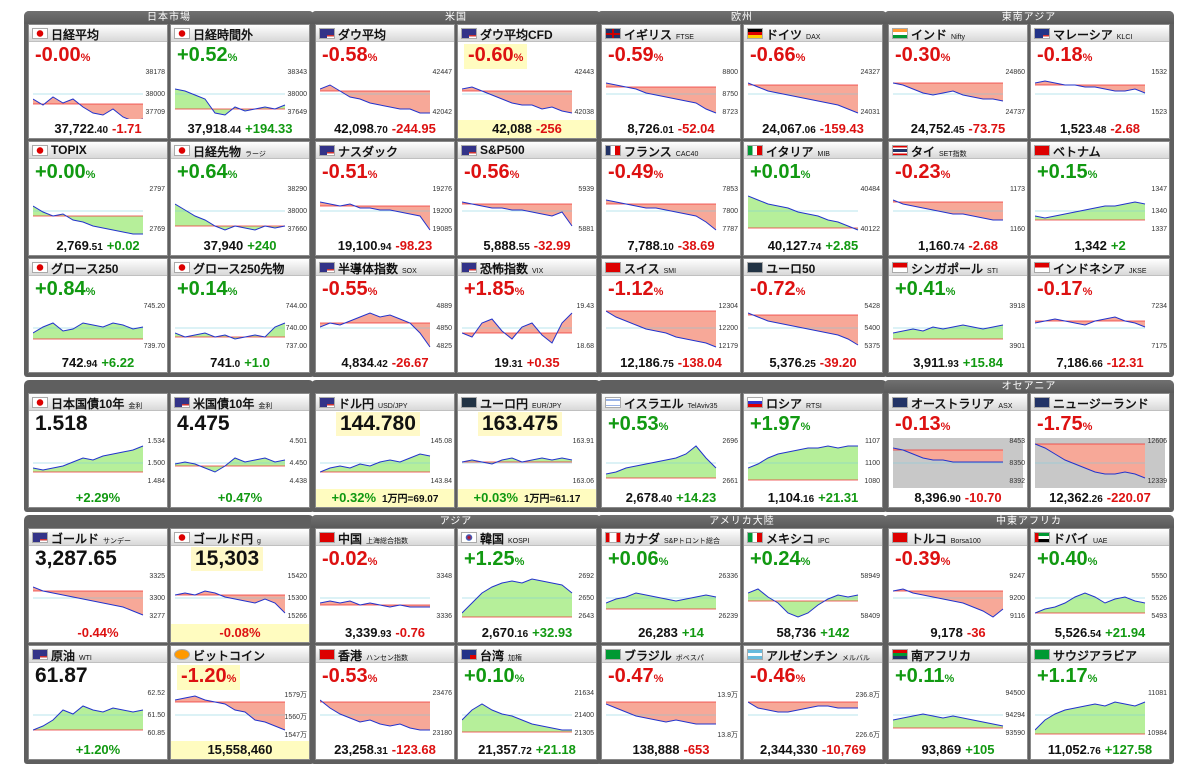 This screenshot has width=1181, height=767. Describe the element at coordinates (368, 269) in the screenshot. I see `market-name-text: 半導体指数` at that location.